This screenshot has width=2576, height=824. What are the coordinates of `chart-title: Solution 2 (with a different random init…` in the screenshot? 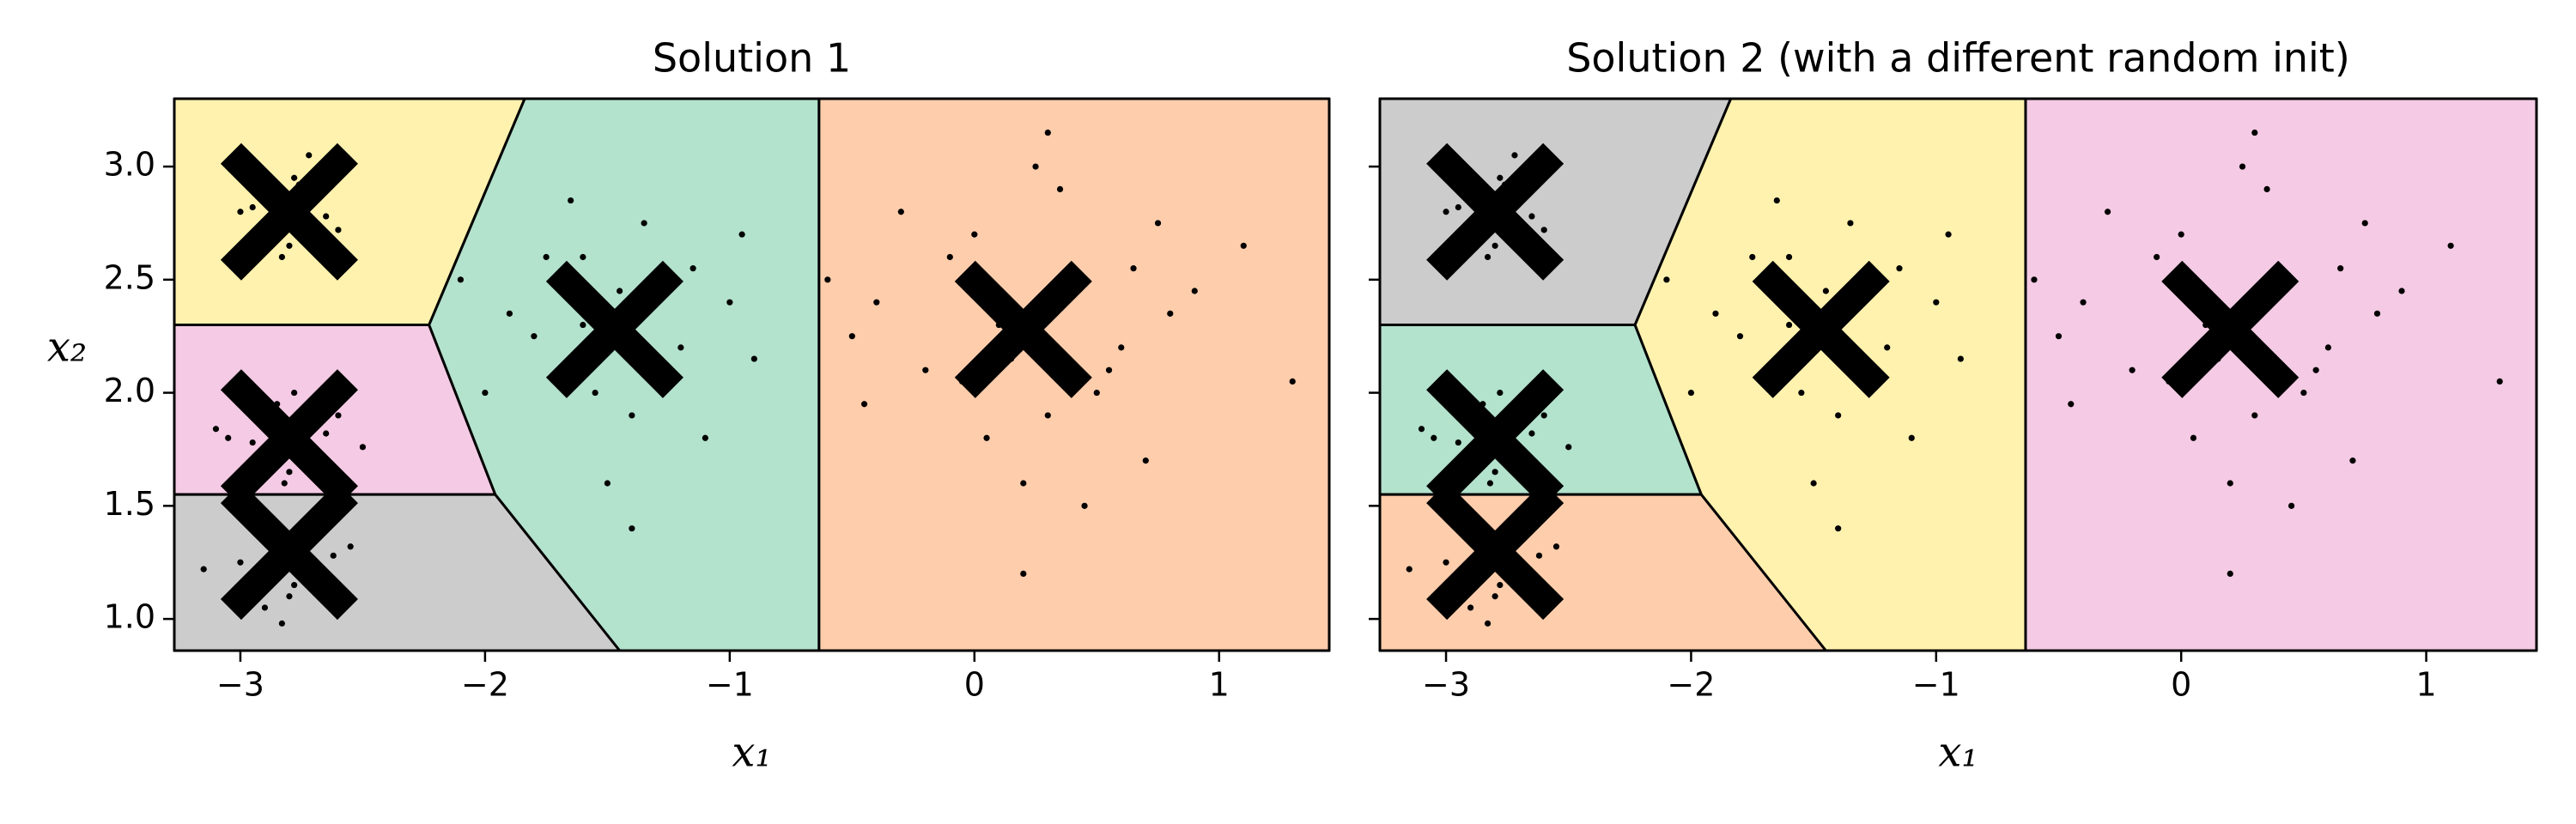 It's located at (1958, 58).